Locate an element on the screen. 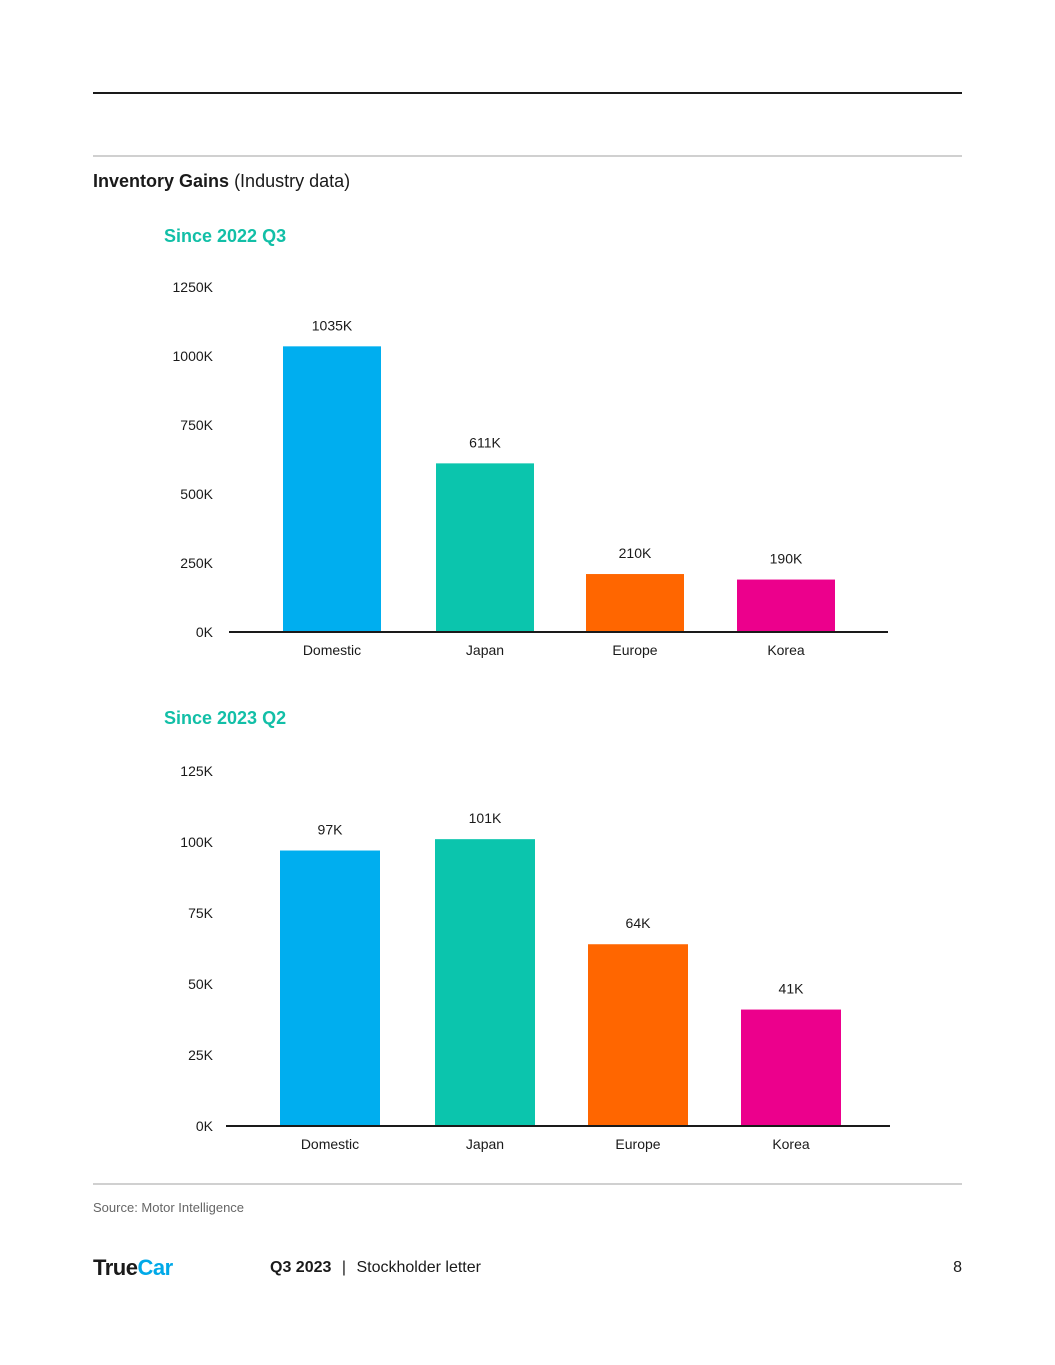 This screenshot has height=1365, width=1055. chart2-bar-domestic is located at coordinates (330, 988).